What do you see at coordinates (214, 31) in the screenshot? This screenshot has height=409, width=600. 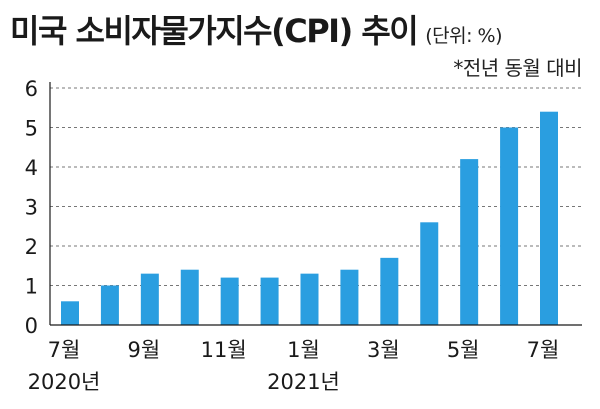 I see `chart-title: 미국 소비자물가지수(CPI) 추이` at bounding box center [214, 31].